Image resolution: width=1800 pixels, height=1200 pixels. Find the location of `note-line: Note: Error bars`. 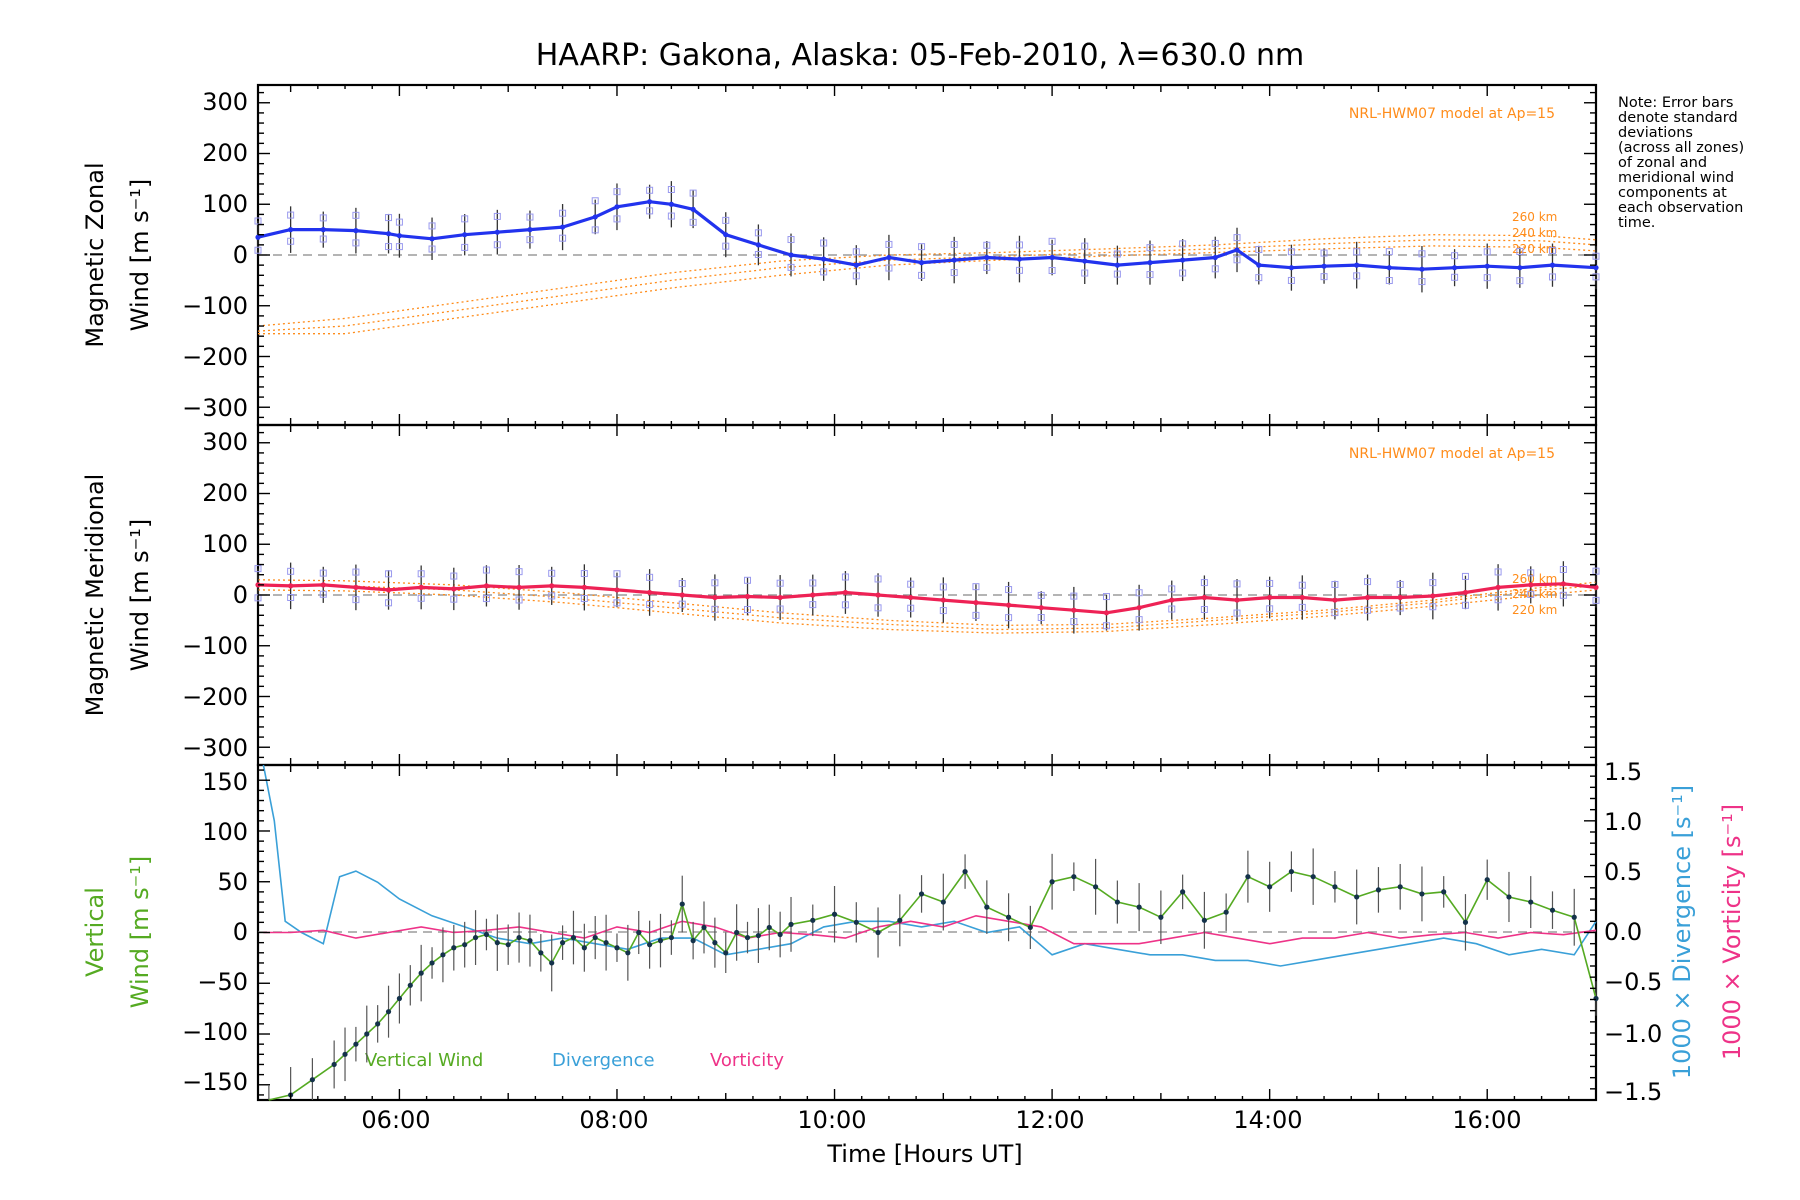

note-line: Note: Error bars is located at coordinates (1675, 103).